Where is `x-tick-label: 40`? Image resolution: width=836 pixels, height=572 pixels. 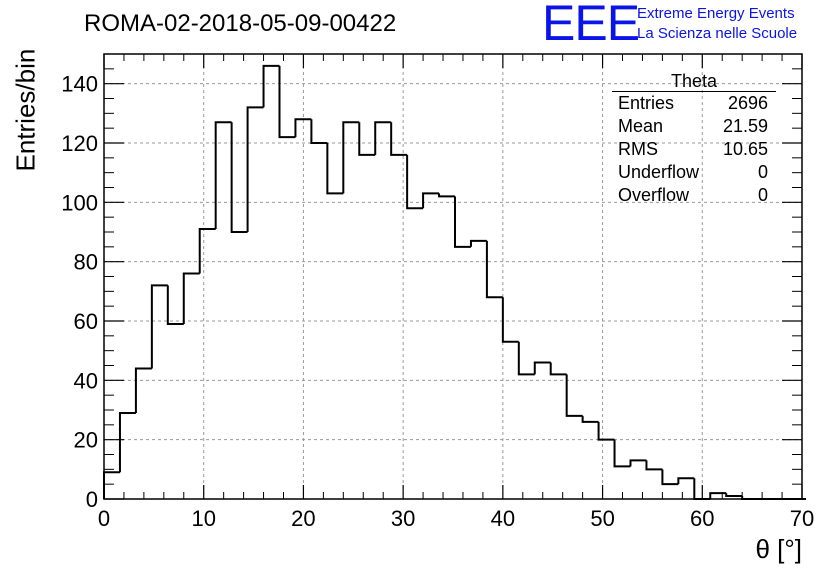 x-tick-label: 40 is located at coordinates (503, 518).